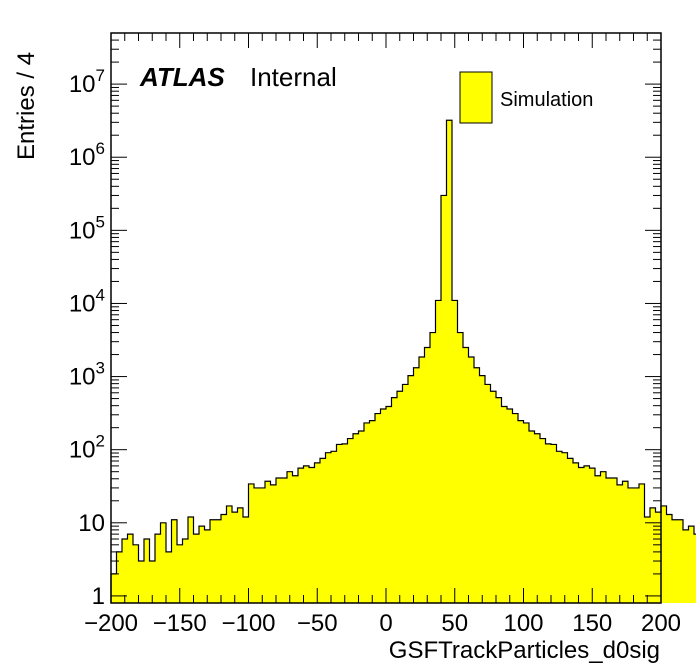 This screenshot has height=672, width=696. Describe the element at coordinates (592, 623) in the screenshot. I see `x-tick-label: 150` at that location.